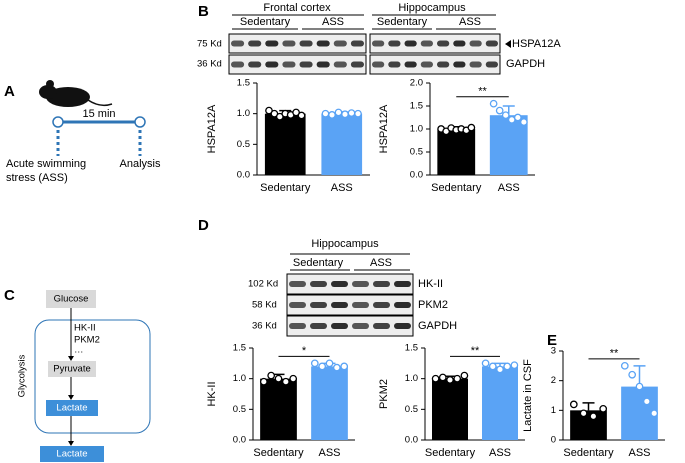 The width and height of the screenshot is (685, 463). I want to click on node: Pyruvate, so click(72, 369).